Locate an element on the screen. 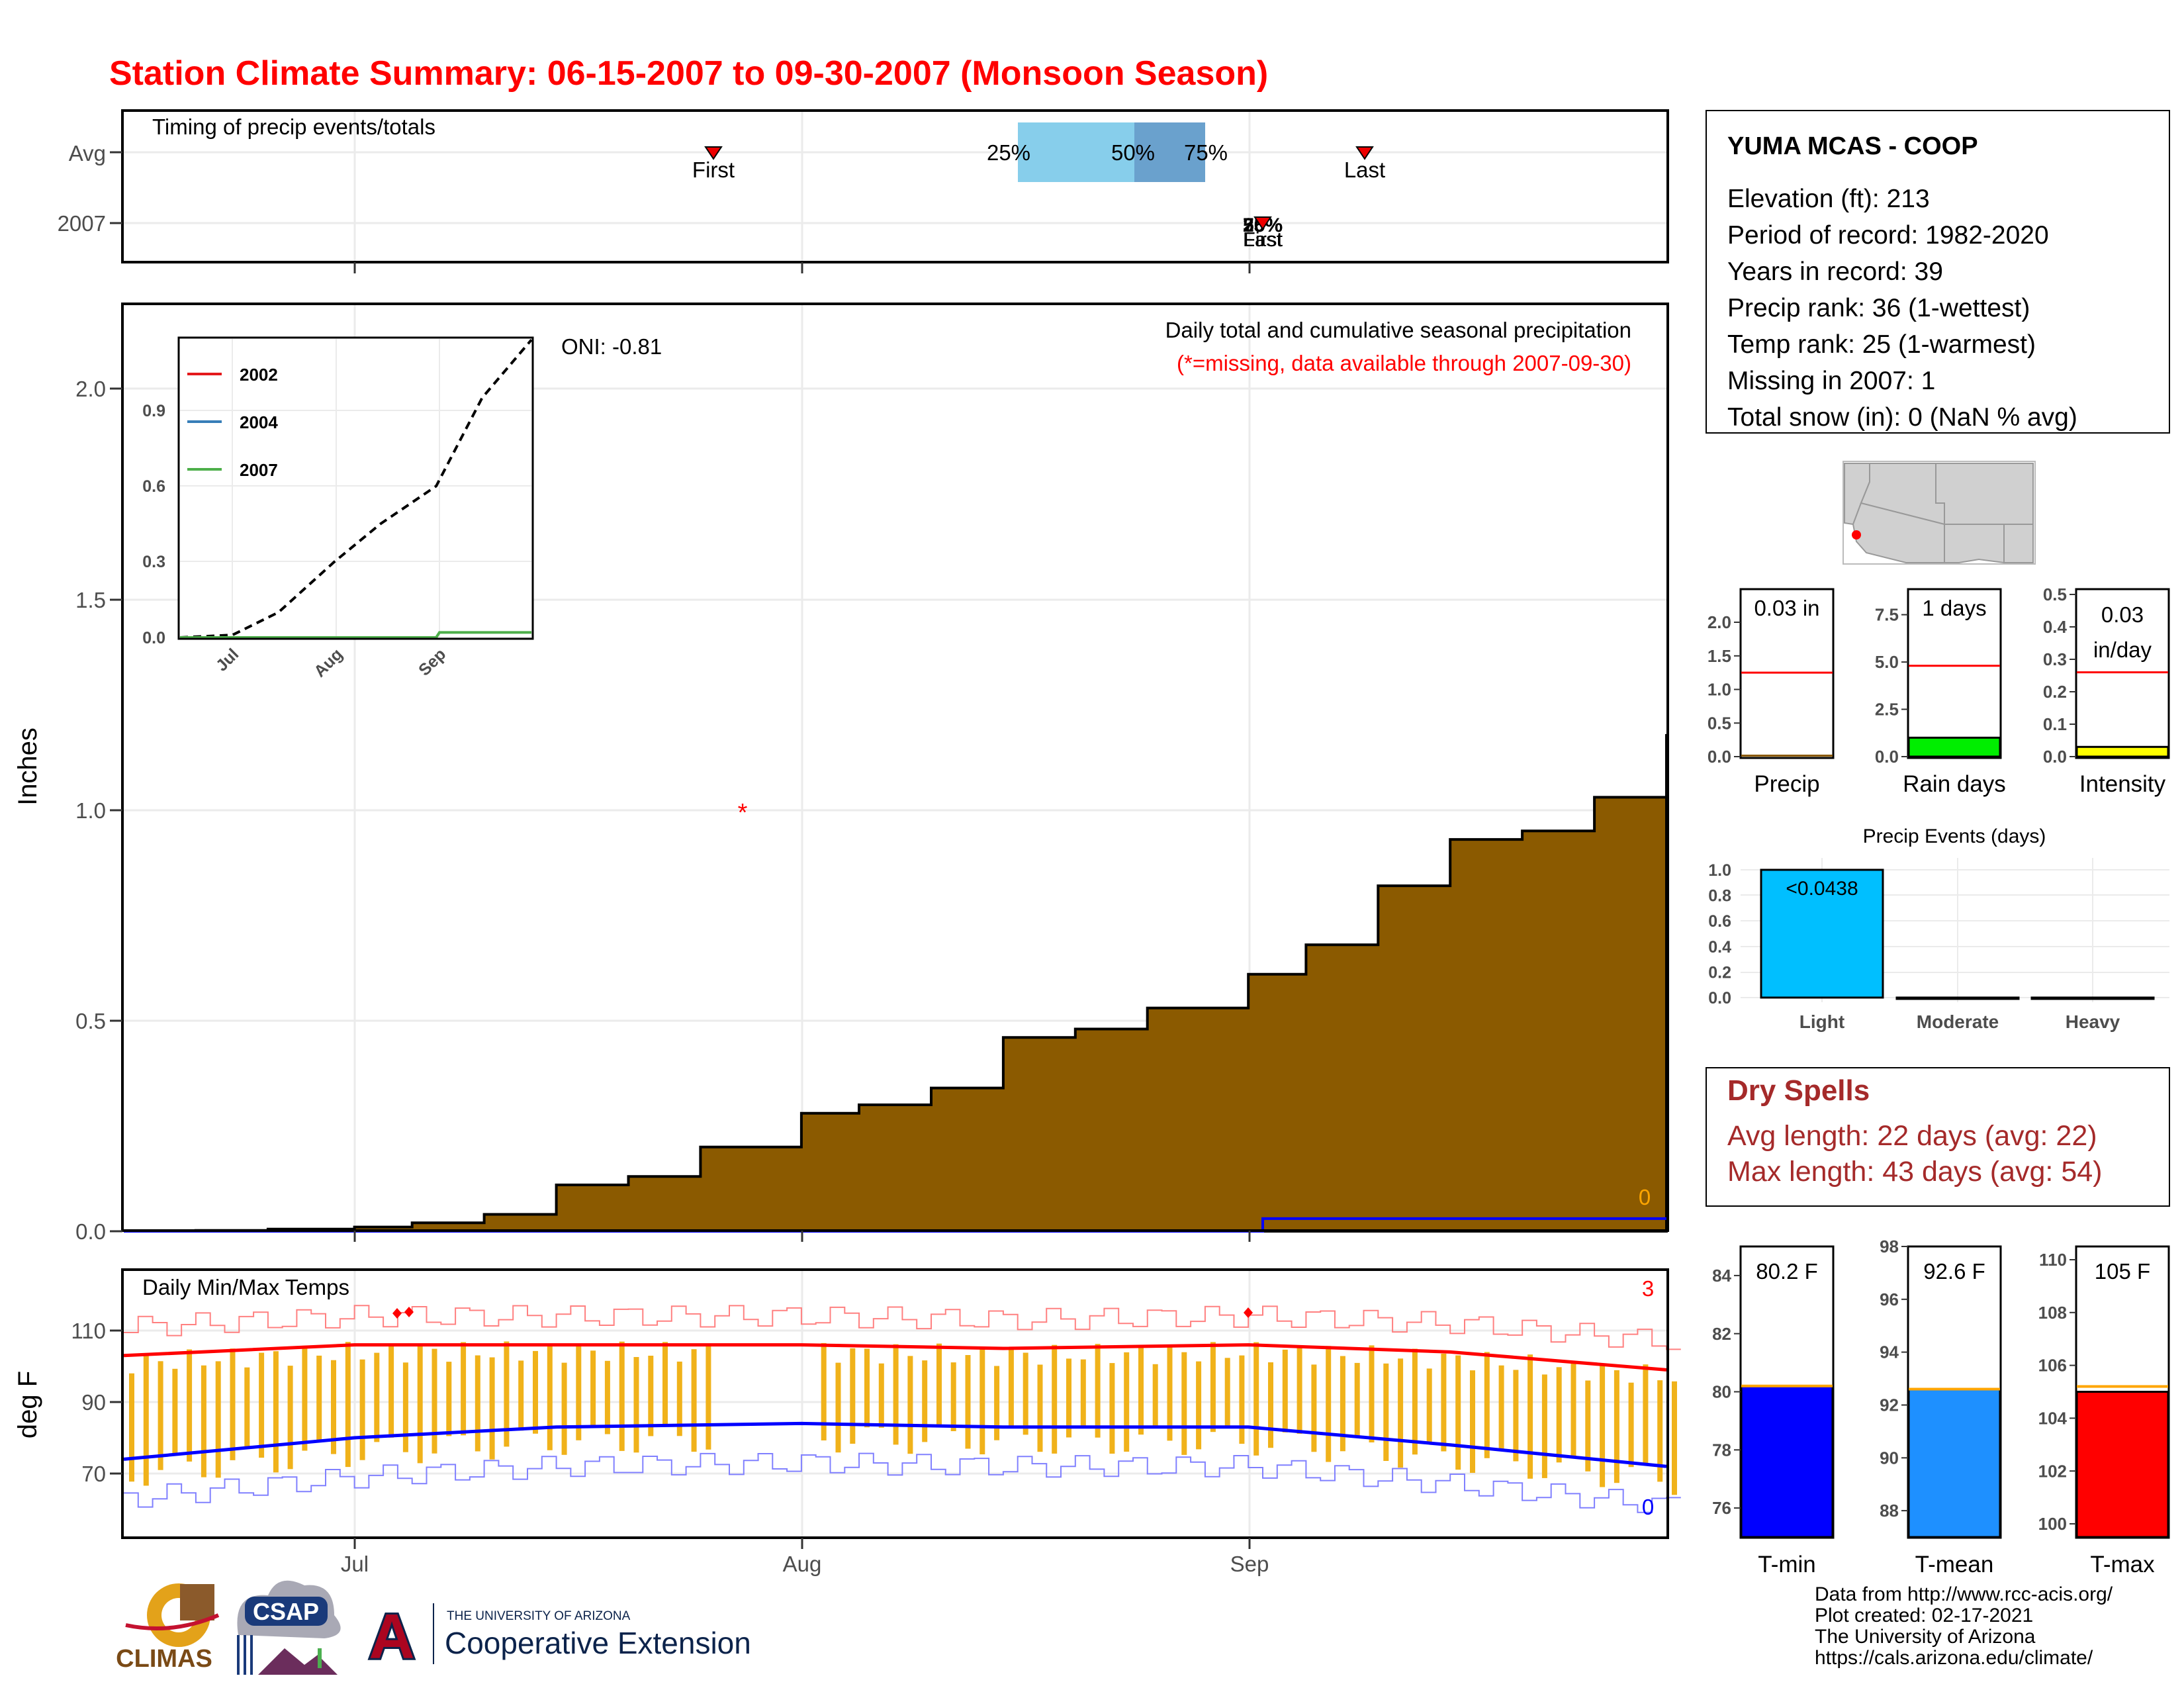  tb-min-ticks-label: 78 is located at coordinates (1721, 1450).